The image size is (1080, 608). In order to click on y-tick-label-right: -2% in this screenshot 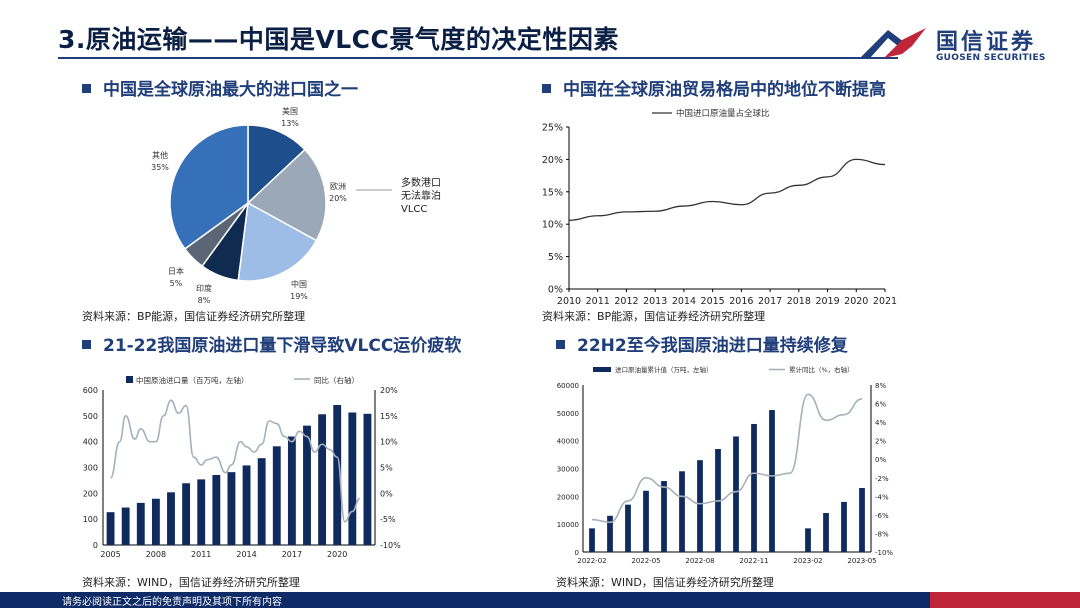, I will do `click(882, 479)`.